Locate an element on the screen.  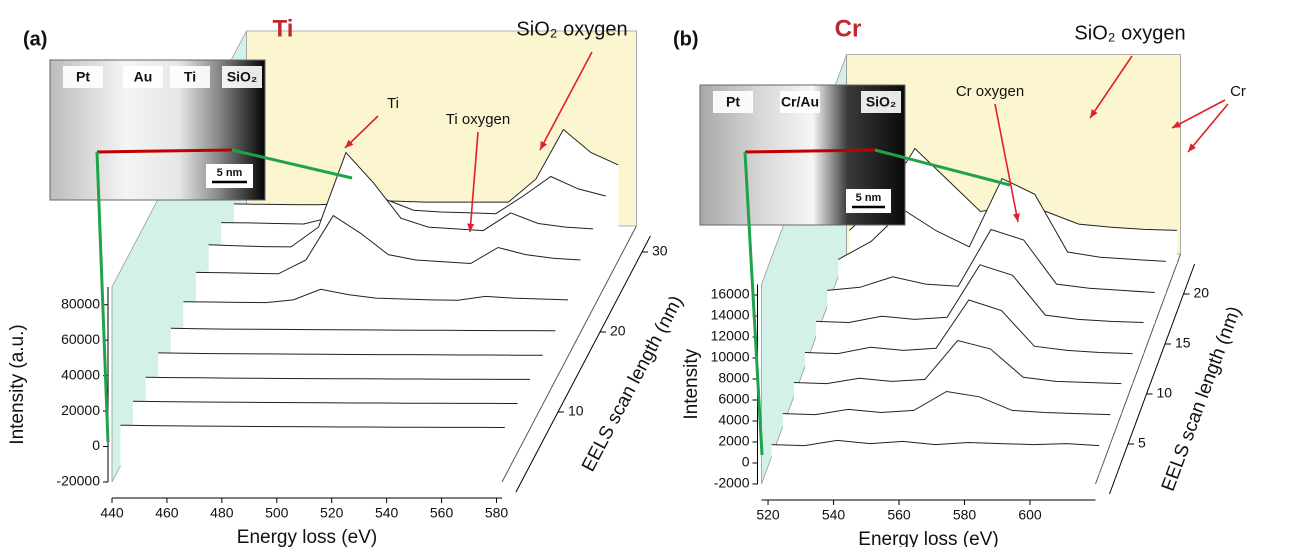
inset-label: Au is located at coordinates (143, 77).